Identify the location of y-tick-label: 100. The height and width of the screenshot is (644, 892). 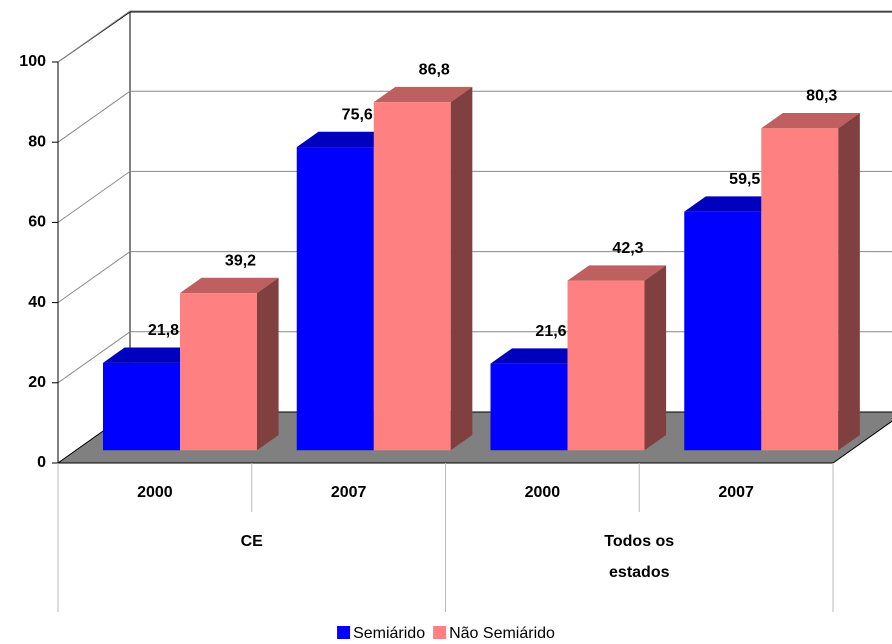
(32, 61).